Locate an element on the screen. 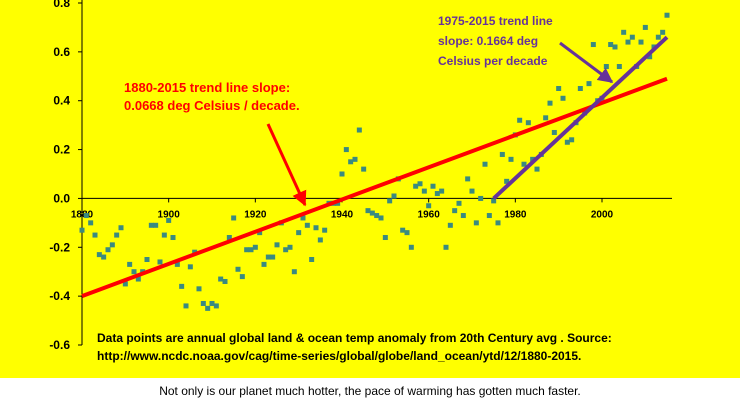  y-tick-label: -0.6 is located at coordinates (59, 345).